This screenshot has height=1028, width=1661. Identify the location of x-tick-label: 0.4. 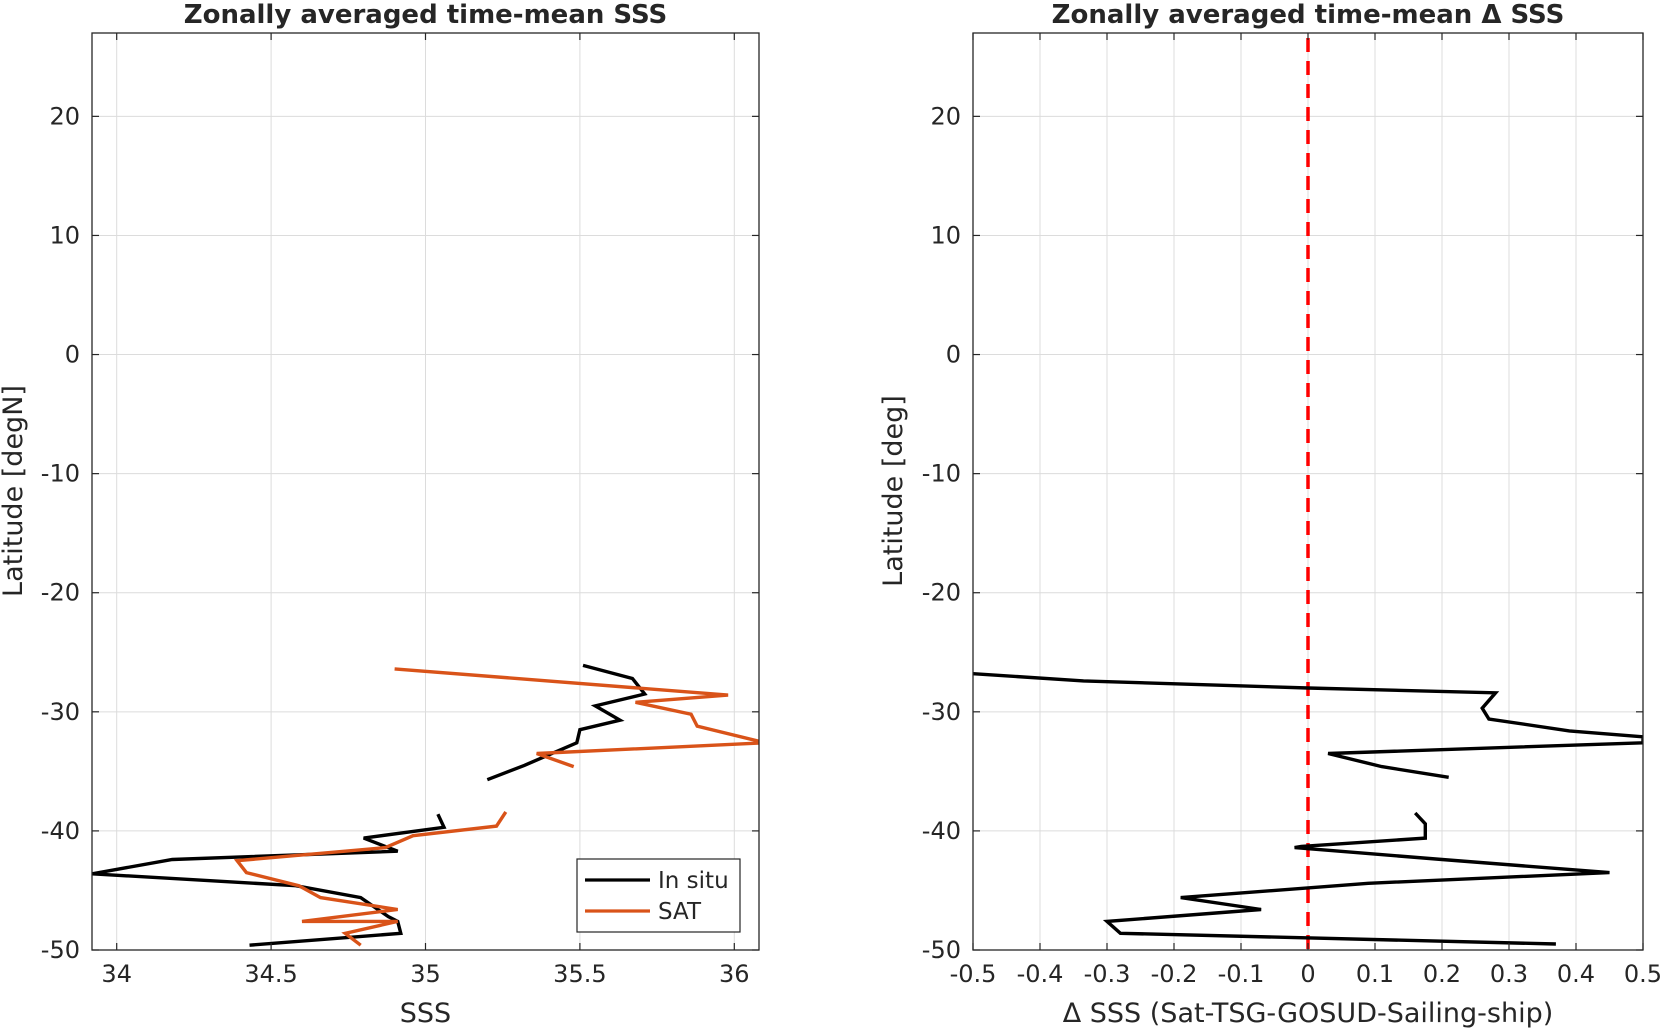
(1576, 974).